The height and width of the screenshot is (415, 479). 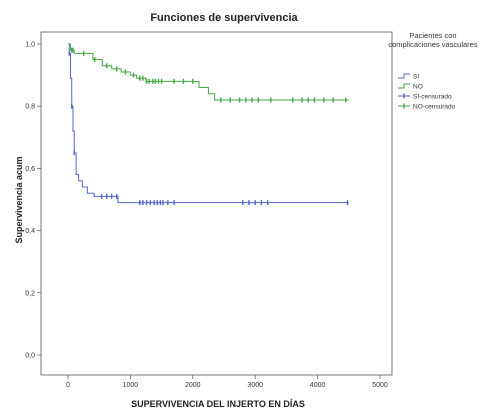 I want to click on y-tick-label: 1,0, so click(x=30, y=45).